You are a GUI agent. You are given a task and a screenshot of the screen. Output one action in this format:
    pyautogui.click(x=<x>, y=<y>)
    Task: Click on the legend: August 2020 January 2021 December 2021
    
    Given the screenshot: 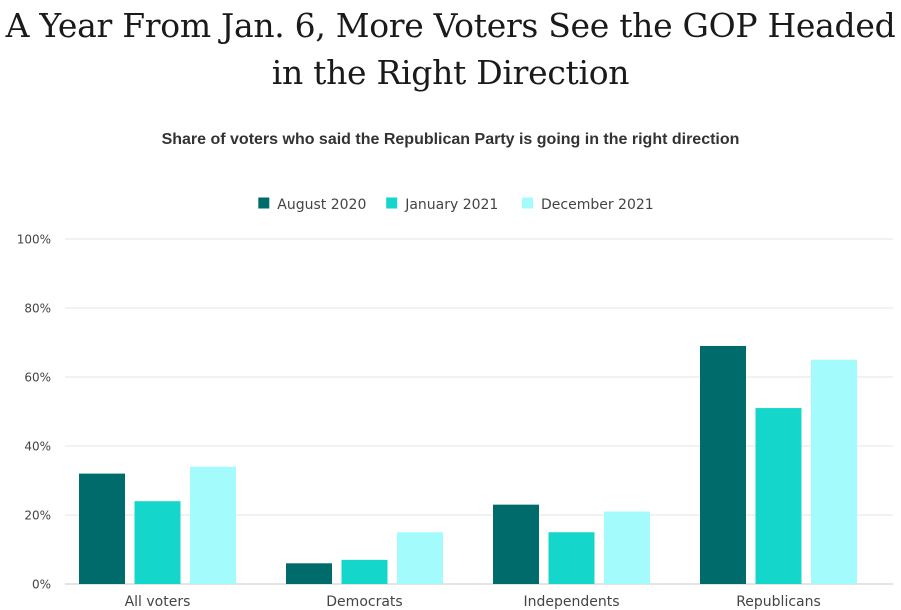 What is the action you would take?
    pyautogui.click(x=456, y=205)
    